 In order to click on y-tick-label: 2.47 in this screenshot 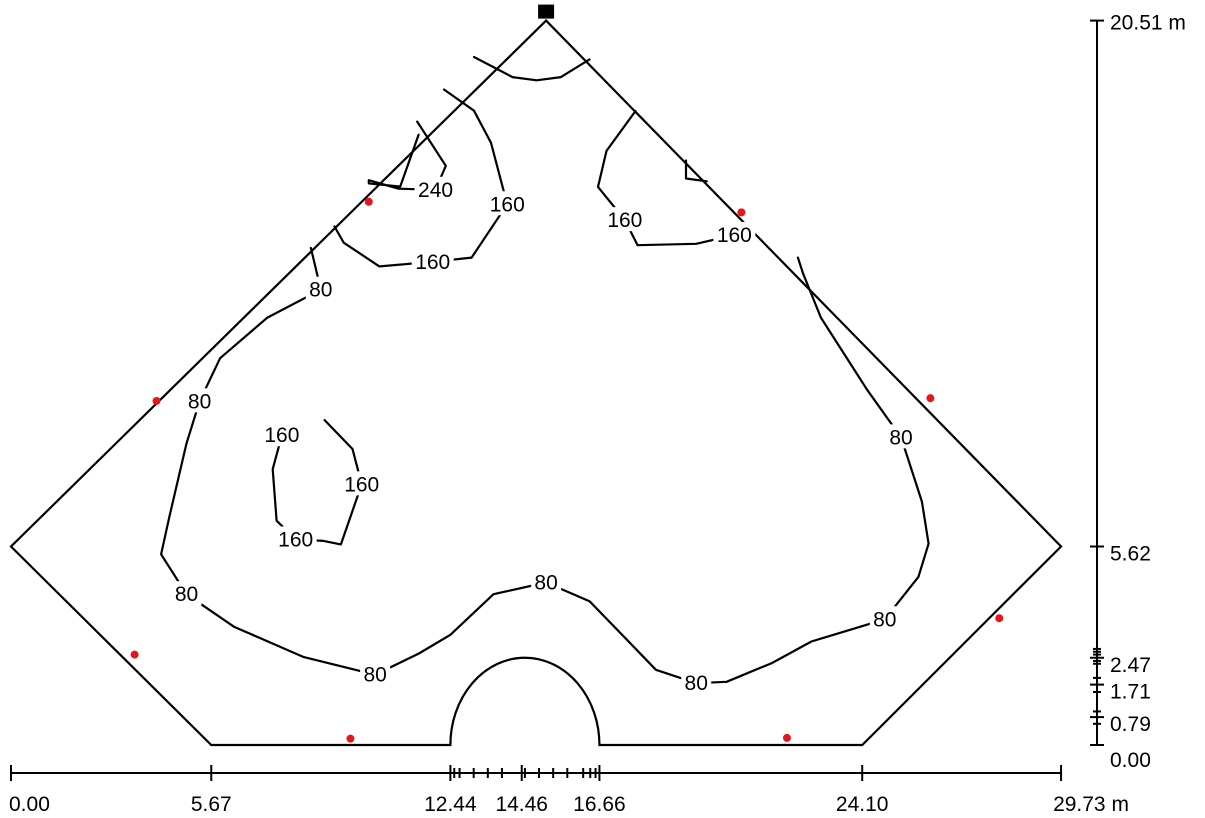, I will do `click(1130, 665)`.